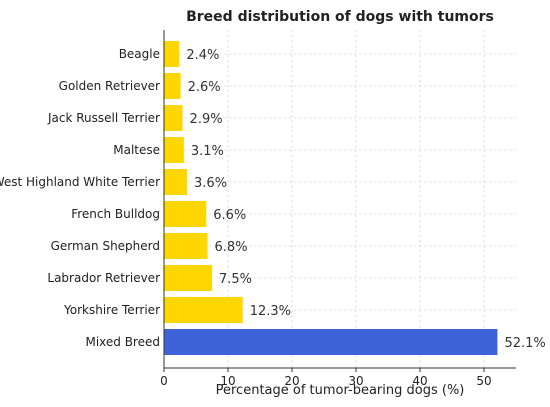 This screenshot has width=550, height=407. What do you see at coordinates (105, 246) in the screenshot?
I see `category-label-3: German Shepherd` at bounding box center [105, 246].